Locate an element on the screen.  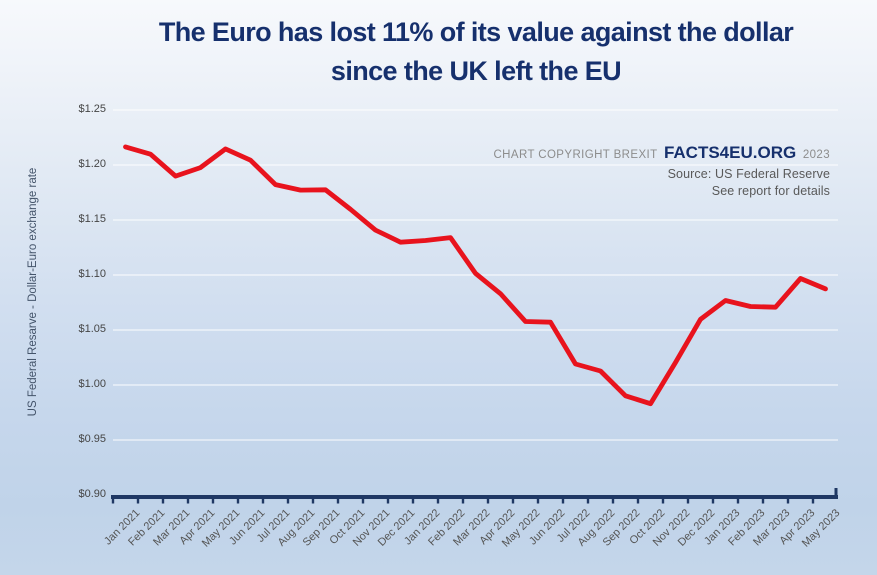
y-axis-label: $0.90 is located at coordinates (92, 494).